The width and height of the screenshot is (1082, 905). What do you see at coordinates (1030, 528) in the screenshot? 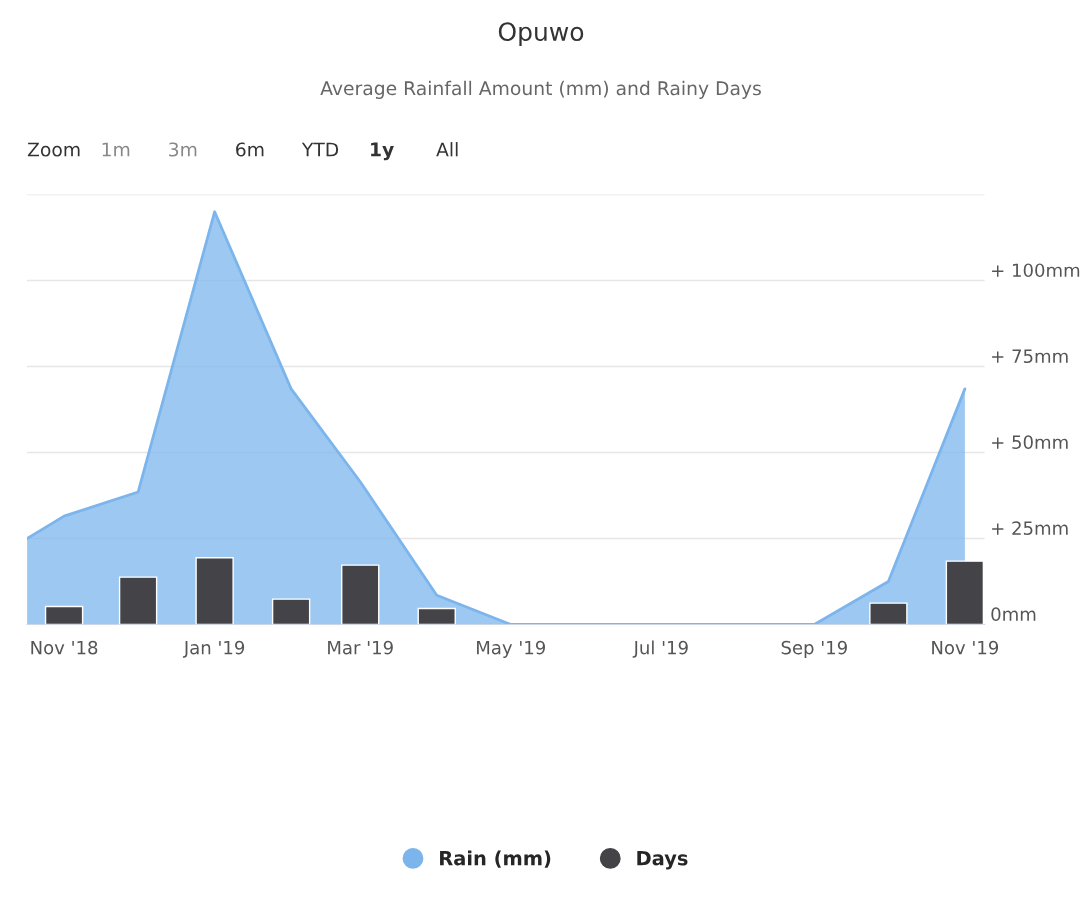
I see `y-tick-label: + 25mm` at bounding box center [1030, 528].